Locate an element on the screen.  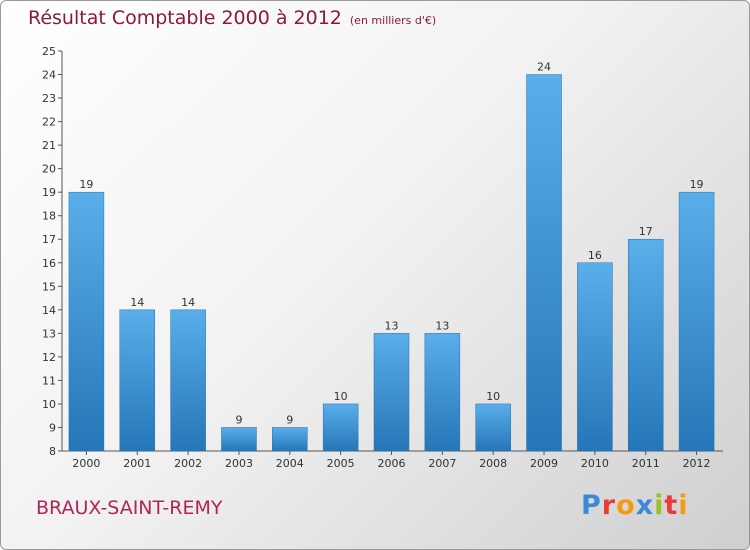
y-tick-label: 18 is located at coordinates (49, 216).